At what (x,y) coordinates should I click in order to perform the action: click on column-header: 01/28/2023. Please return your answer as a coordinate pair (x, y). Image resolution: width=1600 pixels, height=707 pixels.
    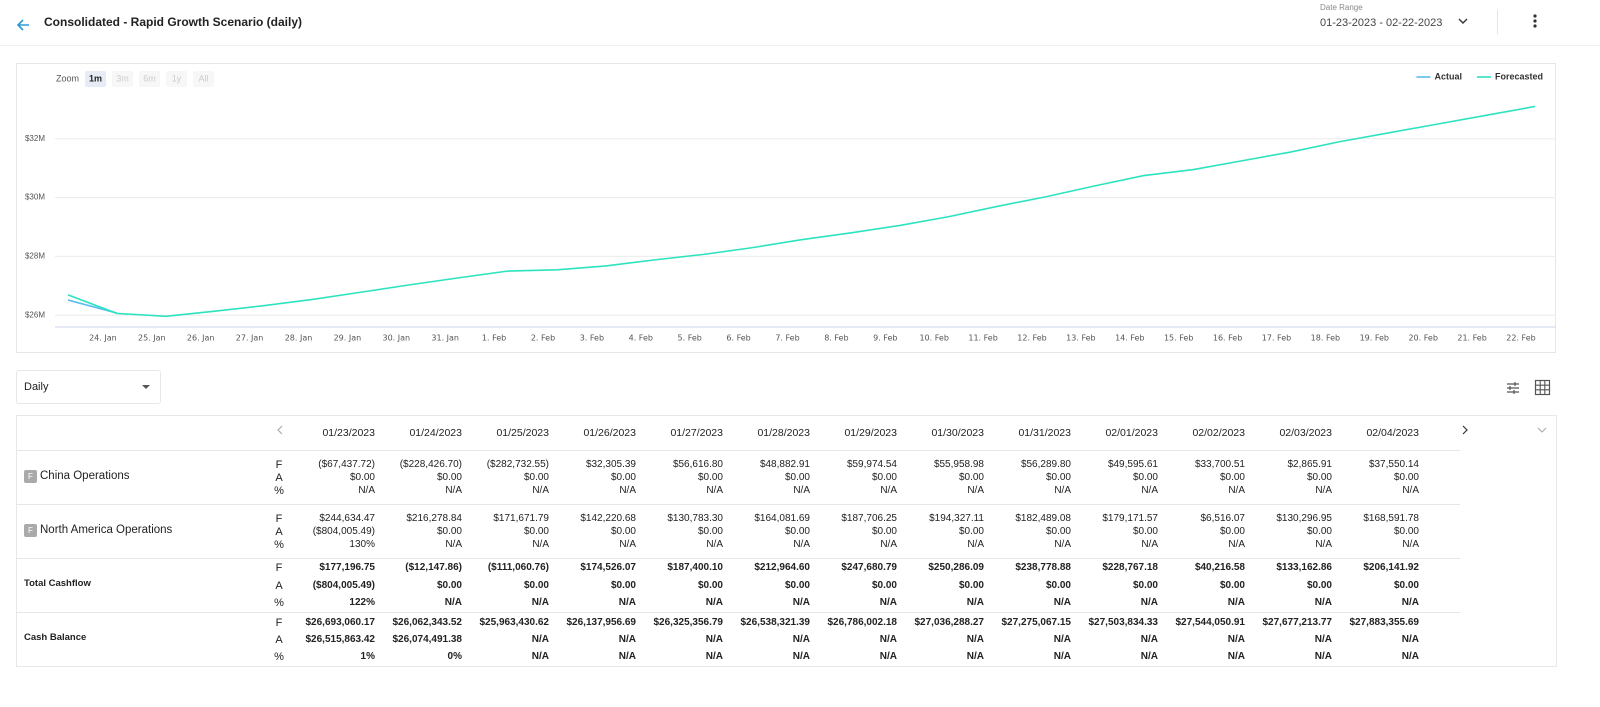
    Looking at the image, I should click on (783, 433).